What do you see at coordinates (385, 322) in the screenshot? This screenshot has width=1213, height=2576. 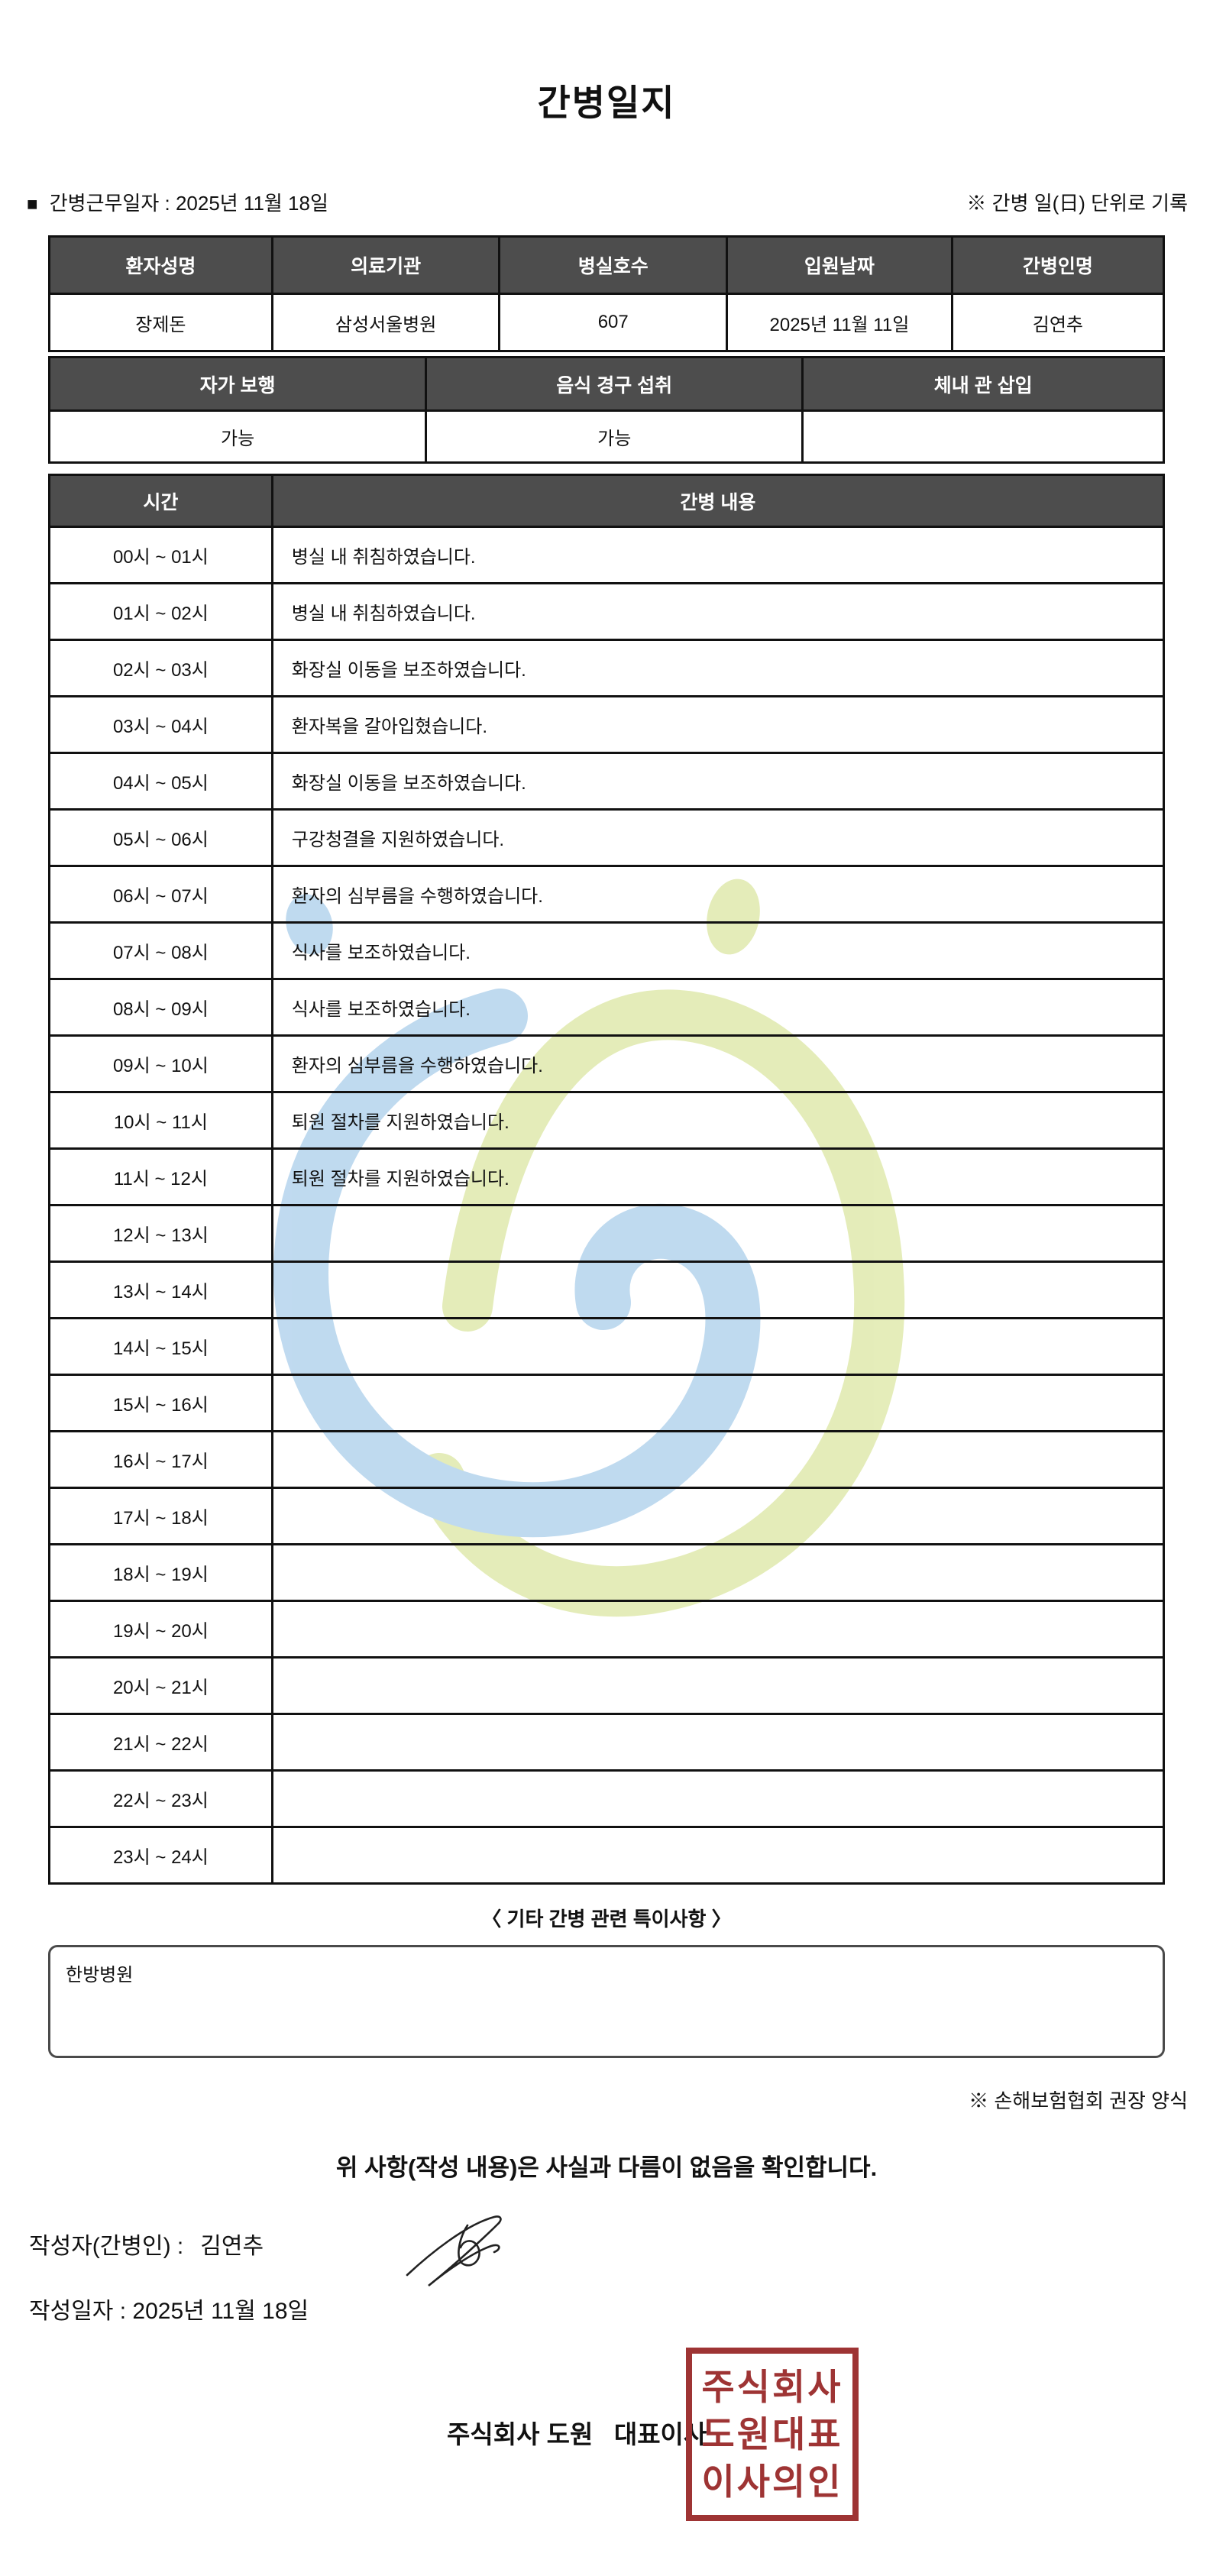 I see `value-medical-institution: 삼성서울병원` at bounding box center [385, 322].